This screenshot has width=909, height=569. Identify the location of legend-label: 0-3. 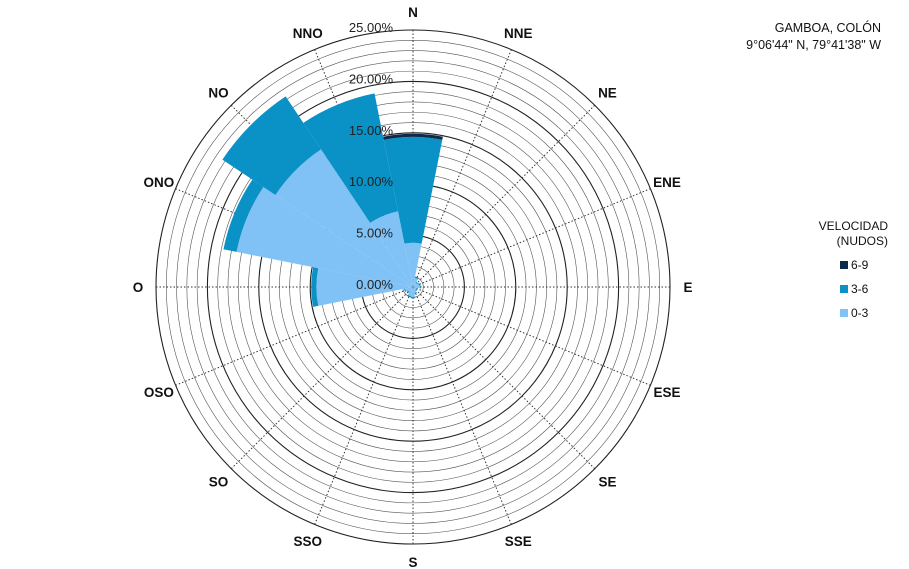
(860, 313).